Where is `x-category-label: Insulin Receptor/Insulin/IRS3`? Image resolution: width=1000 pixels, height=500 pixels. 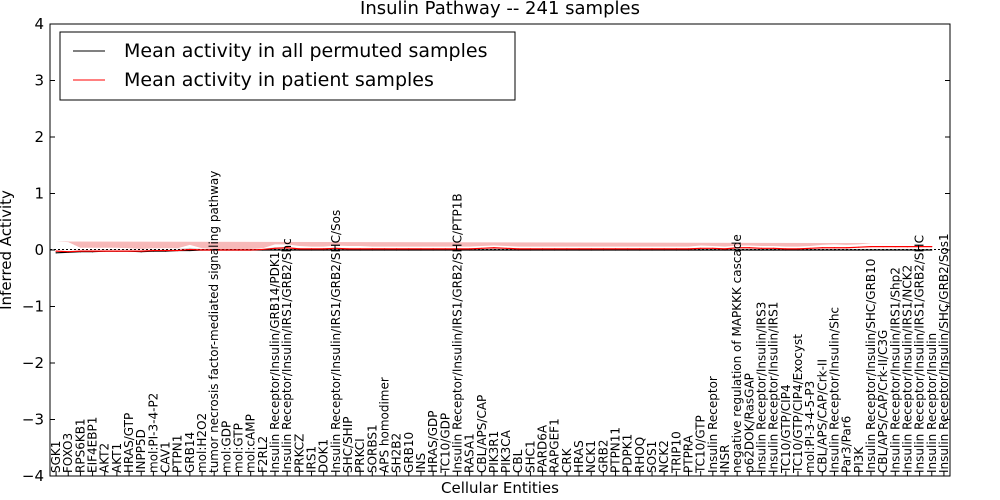 x-category-label: Insulin Receptor/Insulin/IRS3 is located at coordinates (761, 387).